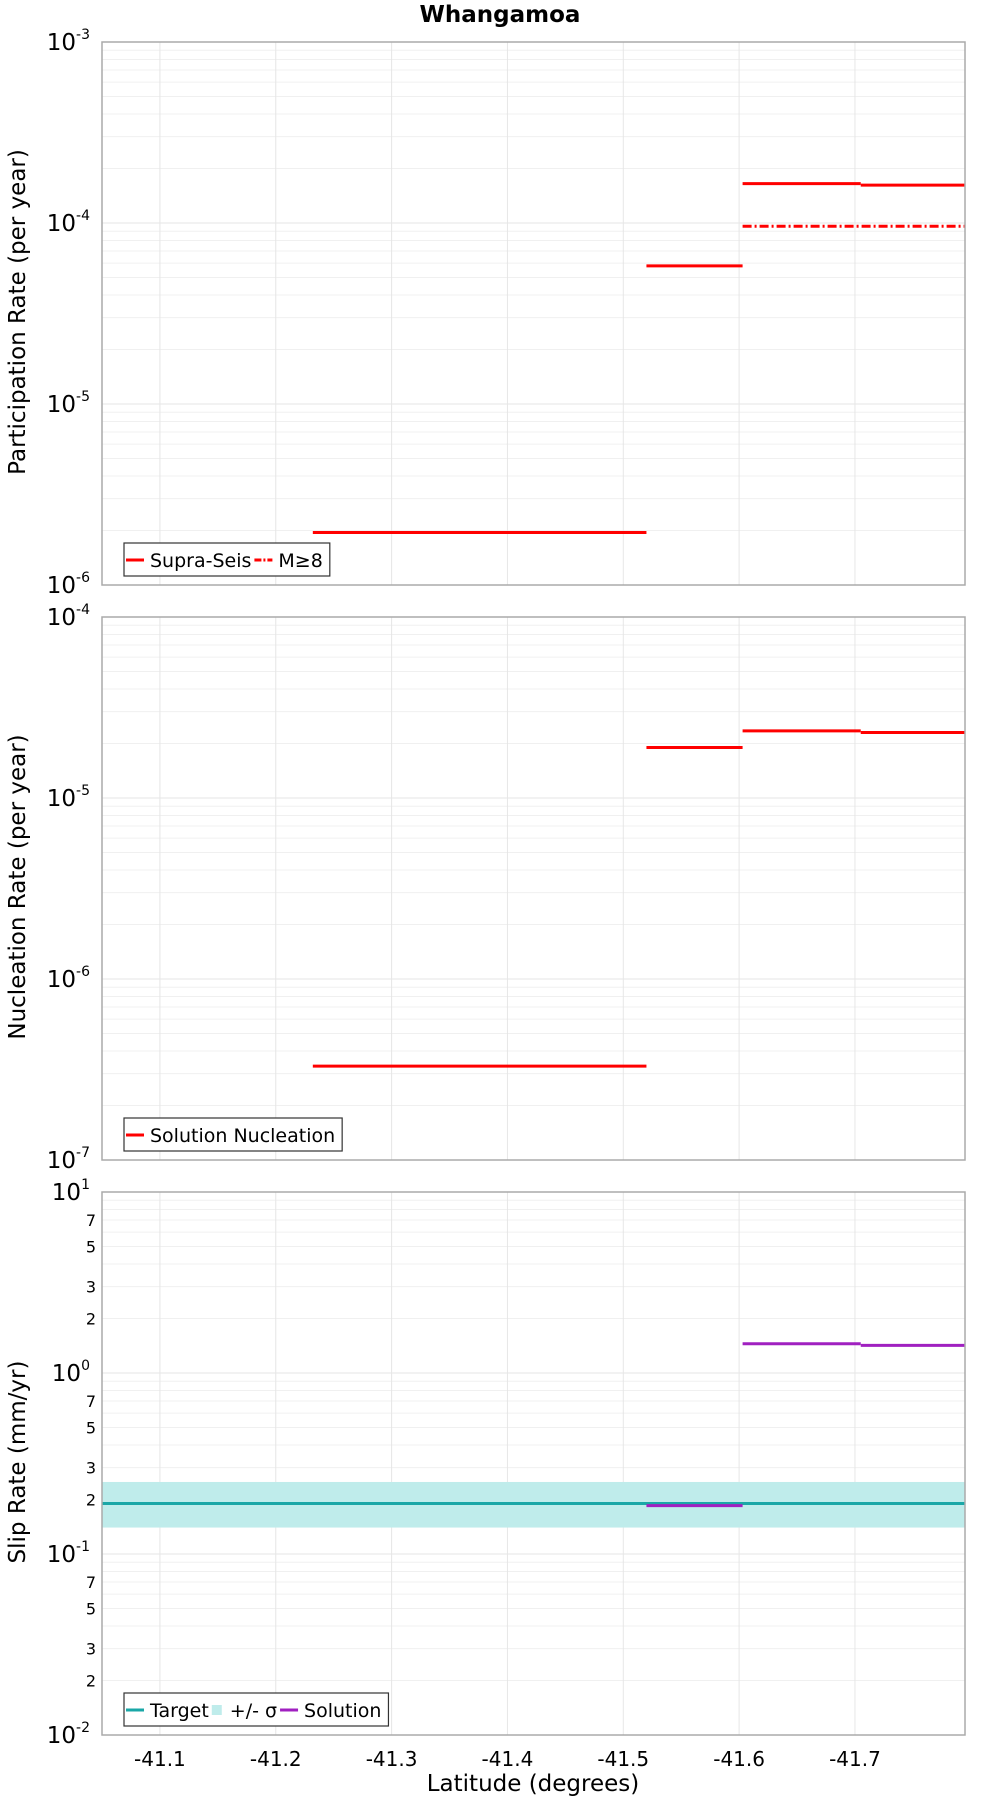 The width and height of the screenshot is (1000, 1800). Describe the element at coordinates (68, 1159) in the screenshot. I see `nucleation-y-tick-label: 10⁻⁷` at that location.